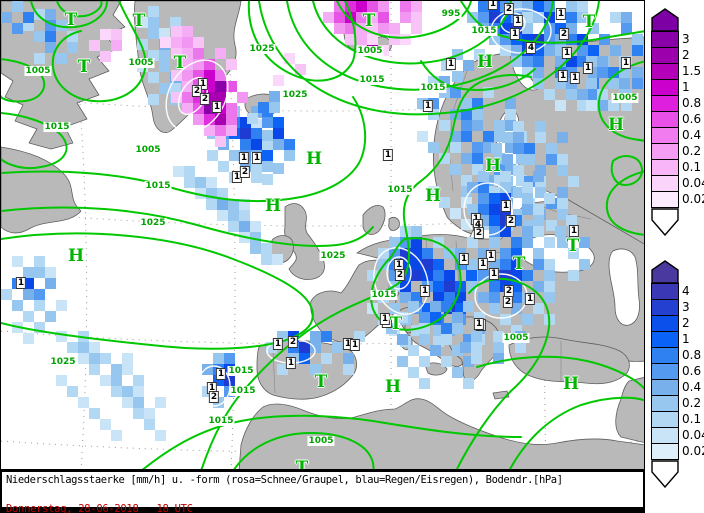 Image resolution: width=704 pixels, height=513 pixels. What do you see at coordinates (478, 75) in the screenshot?
I see `isobar` at bounding box center [478, 75].